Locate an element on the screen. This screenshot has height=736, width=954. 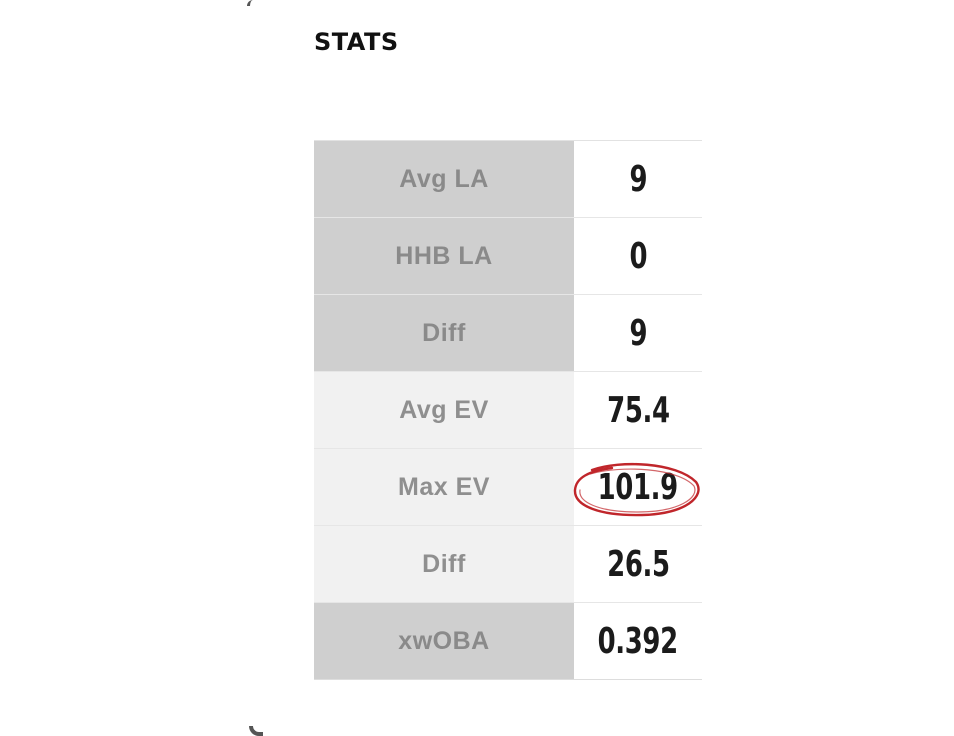
stat-label-xwoba: xwOBA is located at coordinates (444, 641).